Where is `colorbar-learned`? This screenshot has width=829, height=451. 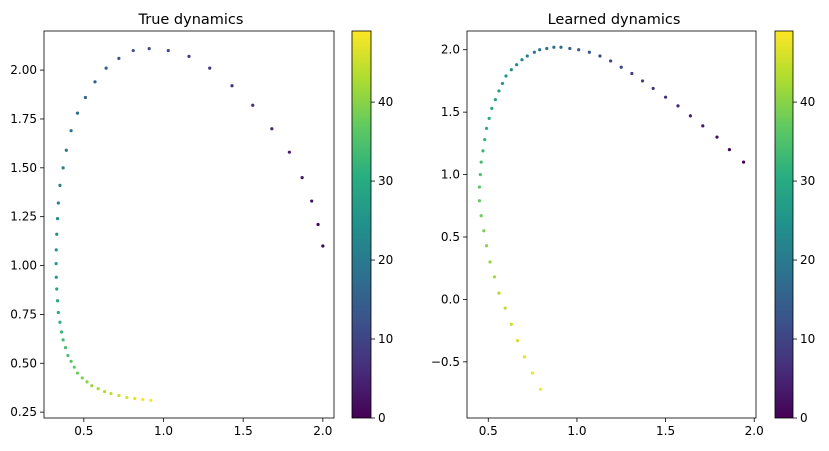
colorbar-learned is located at coordinates (784, 224).